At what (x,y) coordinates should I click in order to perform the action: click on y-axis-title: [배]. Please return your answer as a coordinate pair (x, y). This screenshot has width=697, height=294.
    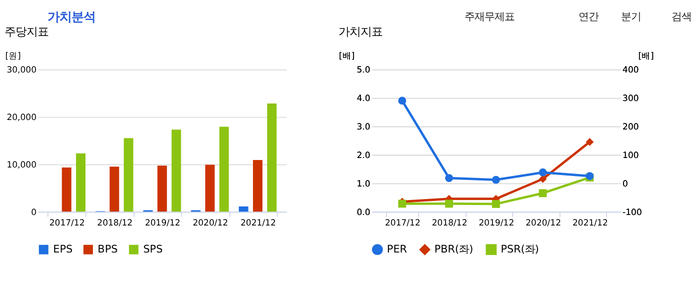
    Looking at the image, I should click on (347, 57).